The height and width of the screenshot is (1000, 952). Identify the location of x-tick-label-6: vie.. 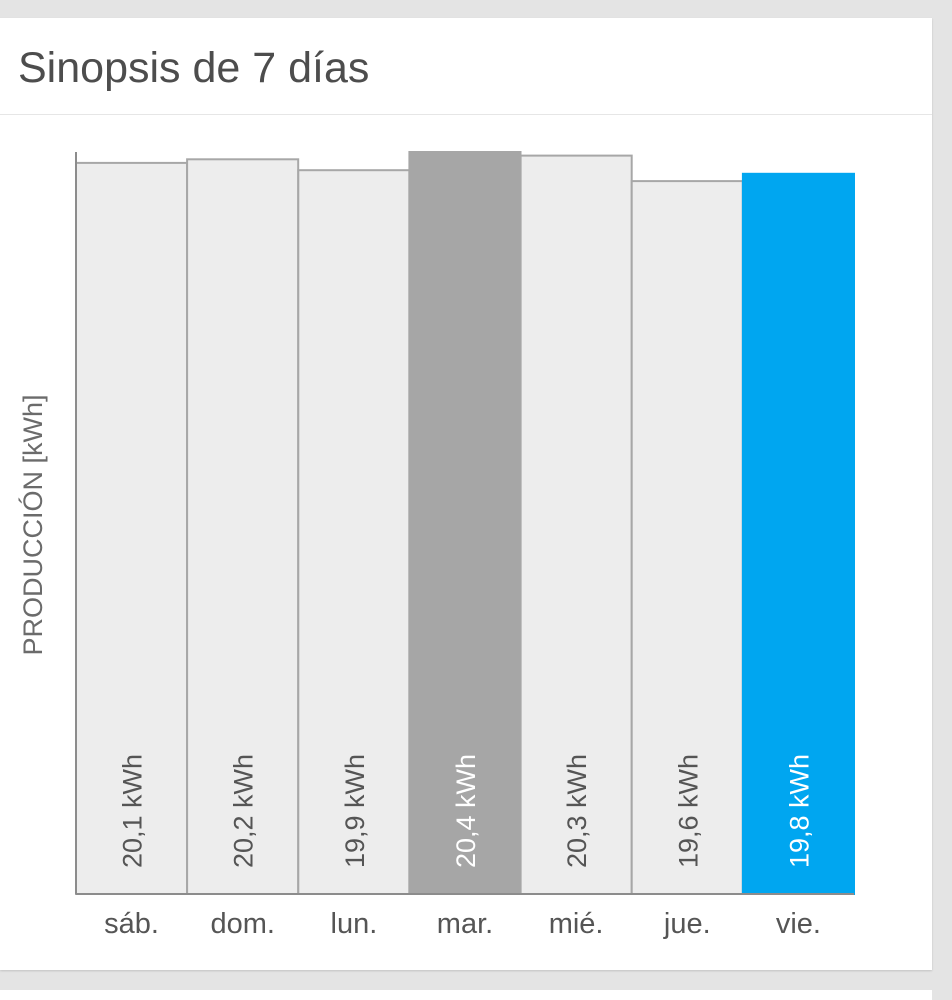
(798, 924).